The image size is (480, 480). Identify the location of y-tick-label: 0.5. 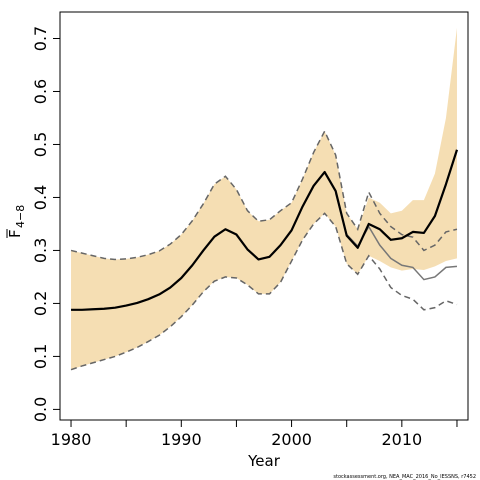
(40, 144).